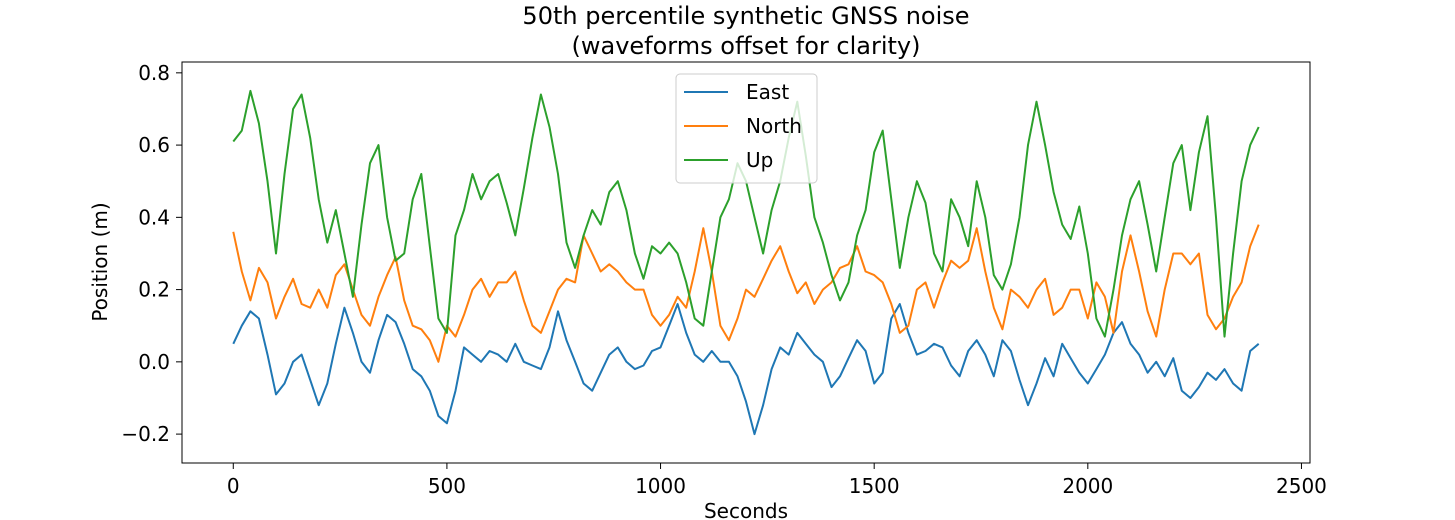 The height and width of the screenshot is (520, 1455). I want to click on y-tick-label: 0.0, so click(154, 362).